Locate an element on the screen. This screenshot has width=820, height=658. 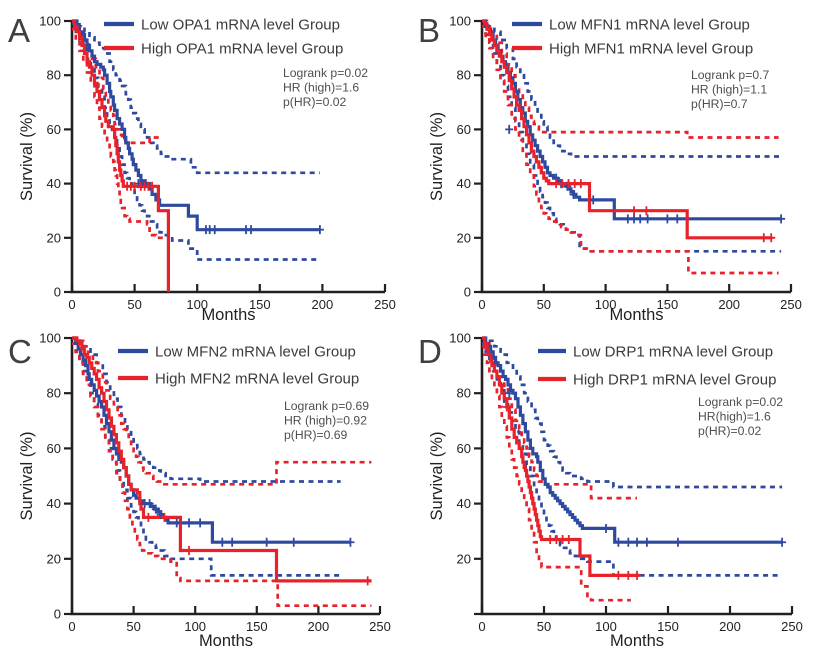
legend-label-high: High MFN1 mRNA level Group is located at coordinates (651, 49).